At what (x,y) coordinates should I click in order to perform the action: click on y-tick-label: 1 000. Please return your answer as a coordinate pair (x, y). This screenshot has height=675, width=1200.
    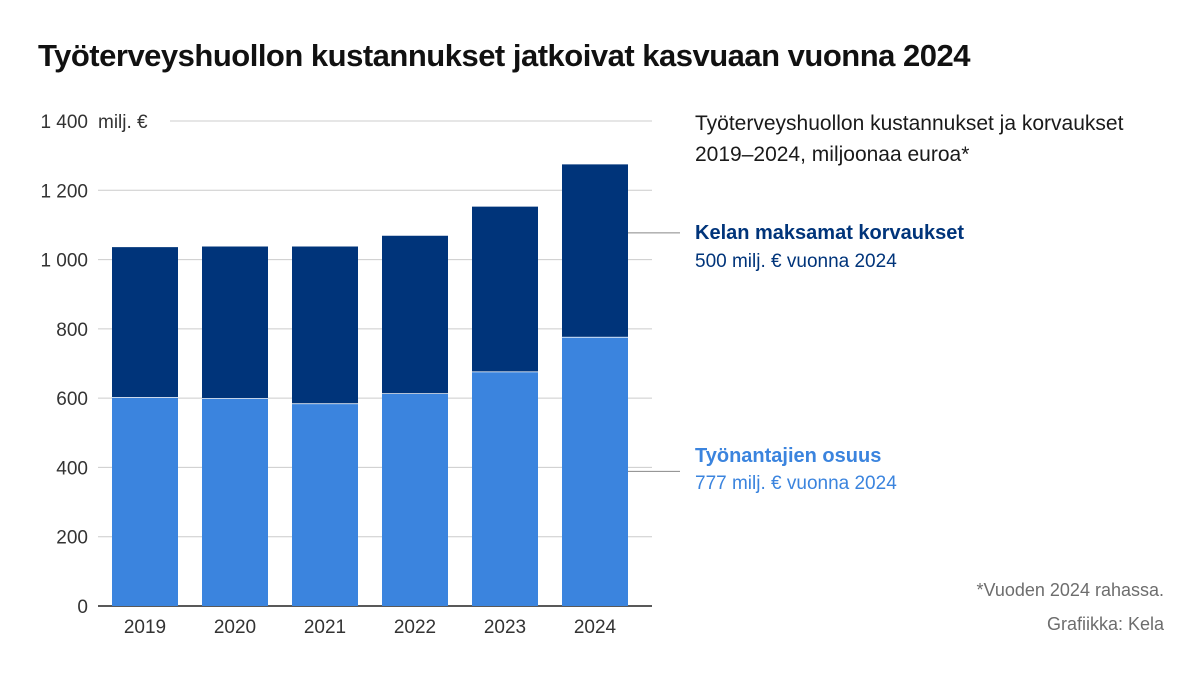
    Looking at the image, I should click on (64, 261).